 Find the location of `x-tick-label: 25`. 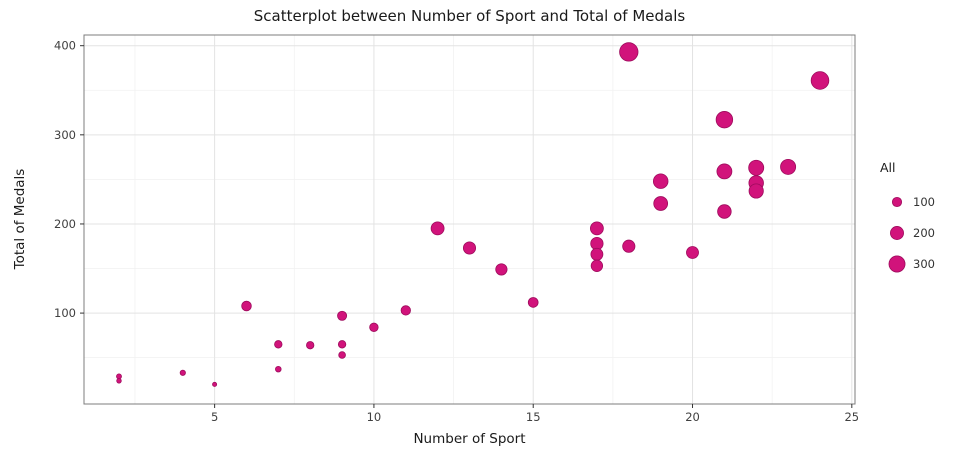

x-tick-label: 25 is located at coordinates (851, 417).